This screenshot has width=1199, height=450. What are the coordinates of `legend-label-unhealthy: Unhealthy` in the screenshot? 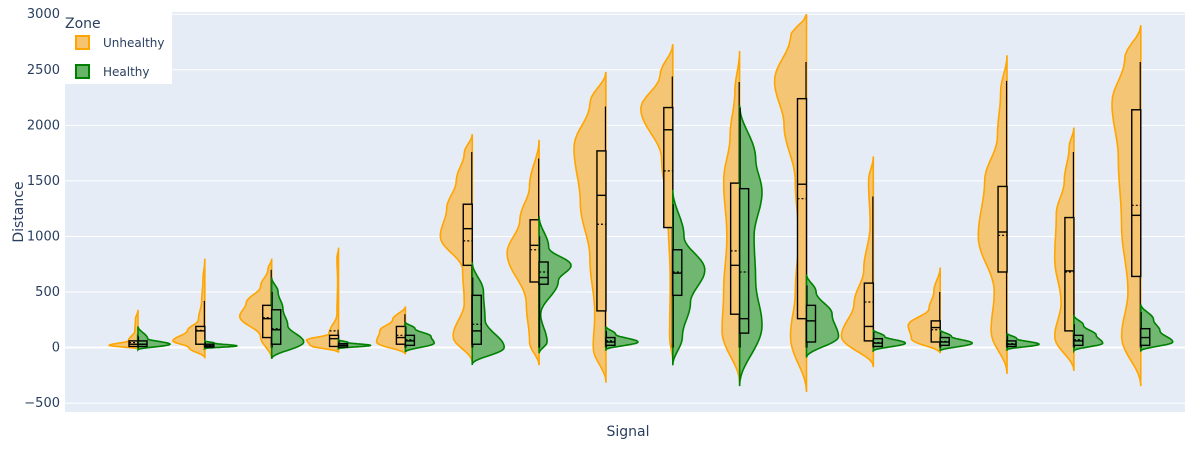 It's located at (133, 43).